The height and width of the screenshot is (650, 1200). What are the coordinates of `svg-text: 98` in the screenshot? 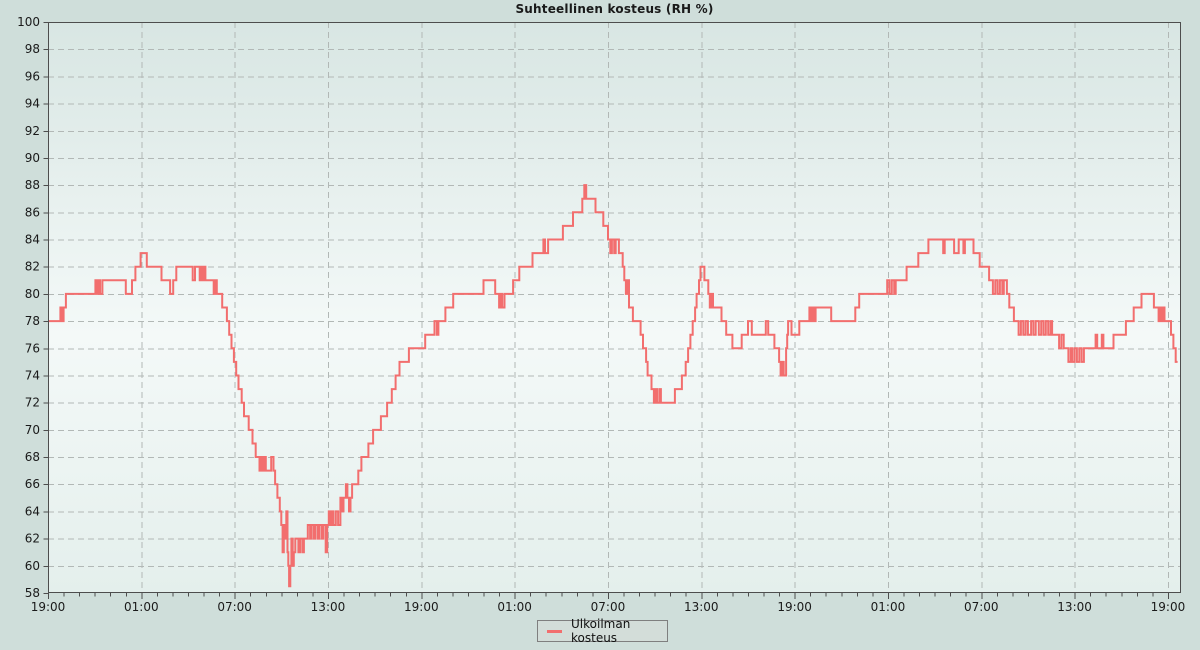 It's located at (32, 49).